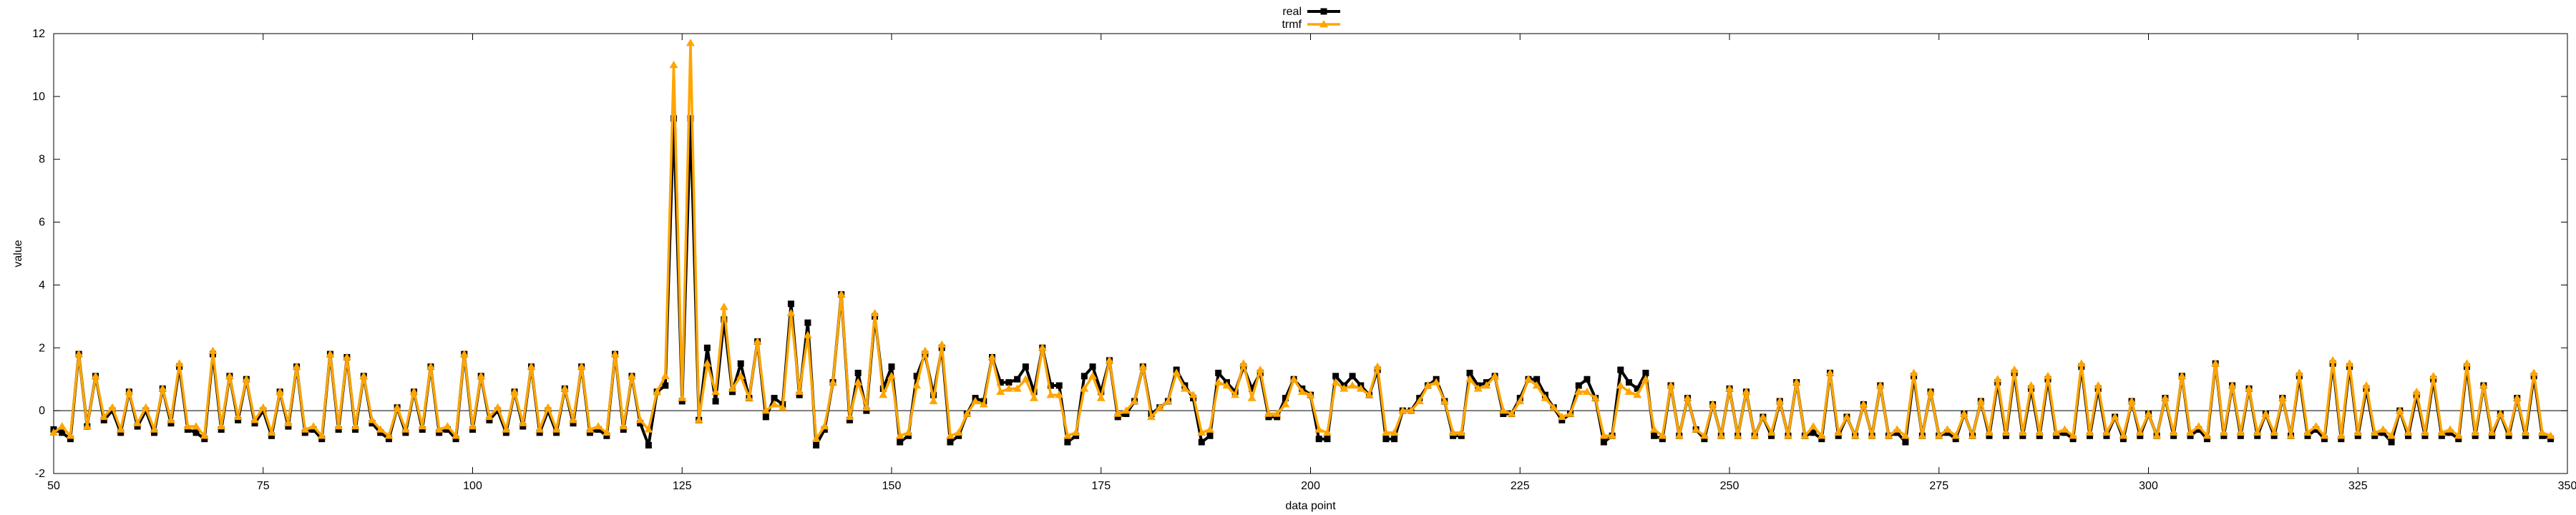 The height and width of the screenshot is (515, 2576). Describe the element at coordinates (1938, 486) in the screenshot. I see `x-tick-label: 275` at that location.